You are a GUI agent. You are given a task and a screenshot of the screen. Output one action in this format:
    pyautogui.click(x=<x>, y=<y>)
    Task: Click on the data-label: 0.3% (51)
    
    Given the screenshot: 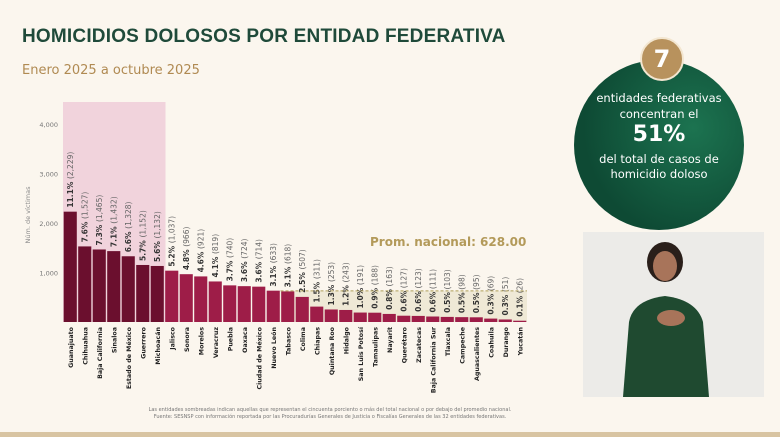 What is the action you would take?
    pyautogui.click(x=505, y=296)
    